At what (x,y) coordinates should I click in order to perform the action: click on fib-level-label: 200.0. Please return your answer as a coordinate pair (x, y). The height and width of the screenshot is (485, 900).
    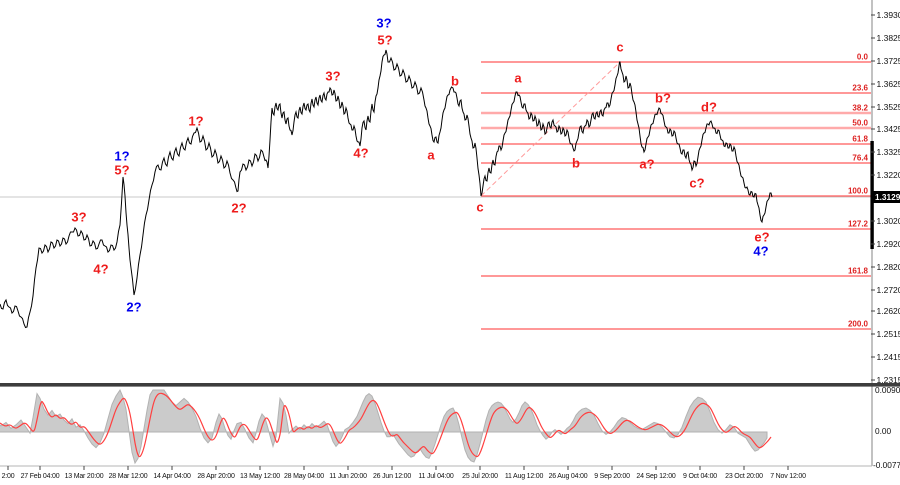
    Looking at the image, I should click on (858, 324).